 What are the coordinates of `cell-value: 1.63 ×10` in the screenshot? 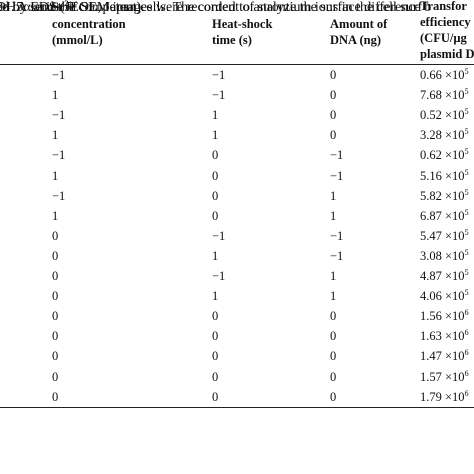 It's located at (442, 336).